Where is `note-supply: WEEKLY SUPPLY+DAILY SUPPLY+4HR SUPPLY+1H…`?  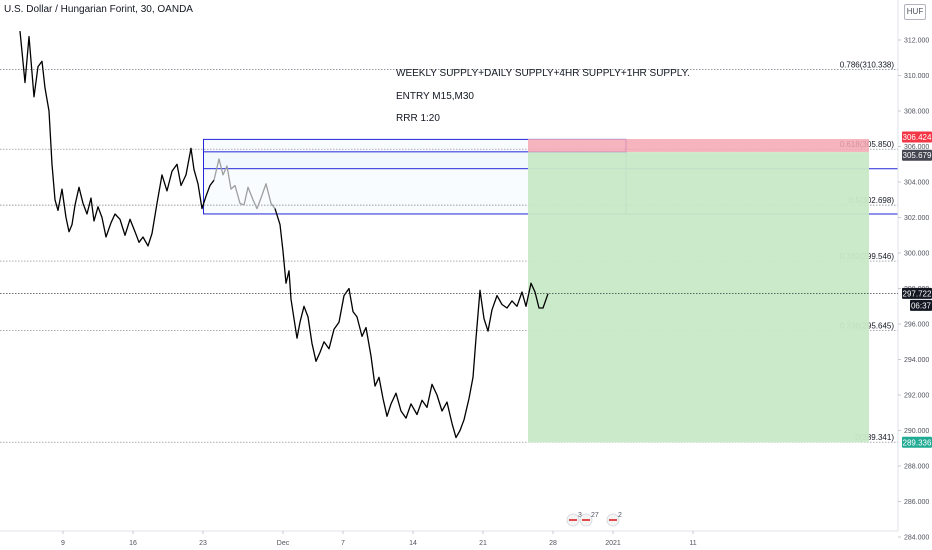
note-supply: WEEKLY SUPPLY+DAILY SUPPLY+4HR SUPPLY+1H… is located at coordinates (543, 73).